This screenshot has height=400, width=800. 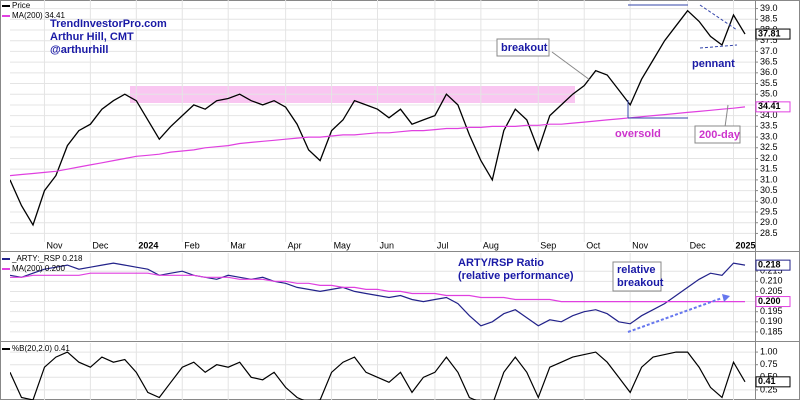 What do you see at coordinates (295, 245) in the screenshot?
I see `x-tick-label: Apr` at bounding box center [295, 245].